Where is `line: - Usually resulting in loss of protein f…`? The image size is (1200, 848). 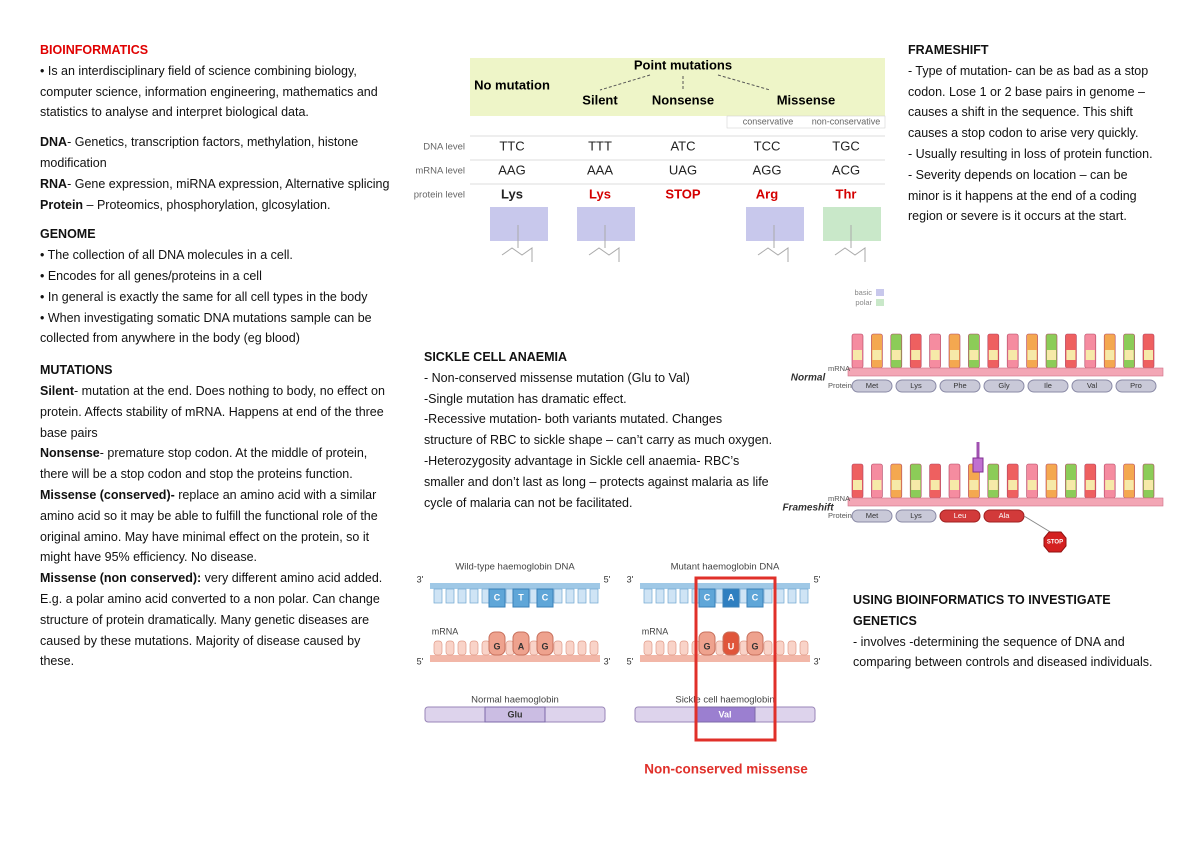 line: - Usually resulting in loss of protein f… is located at coordinates (1030, 153).